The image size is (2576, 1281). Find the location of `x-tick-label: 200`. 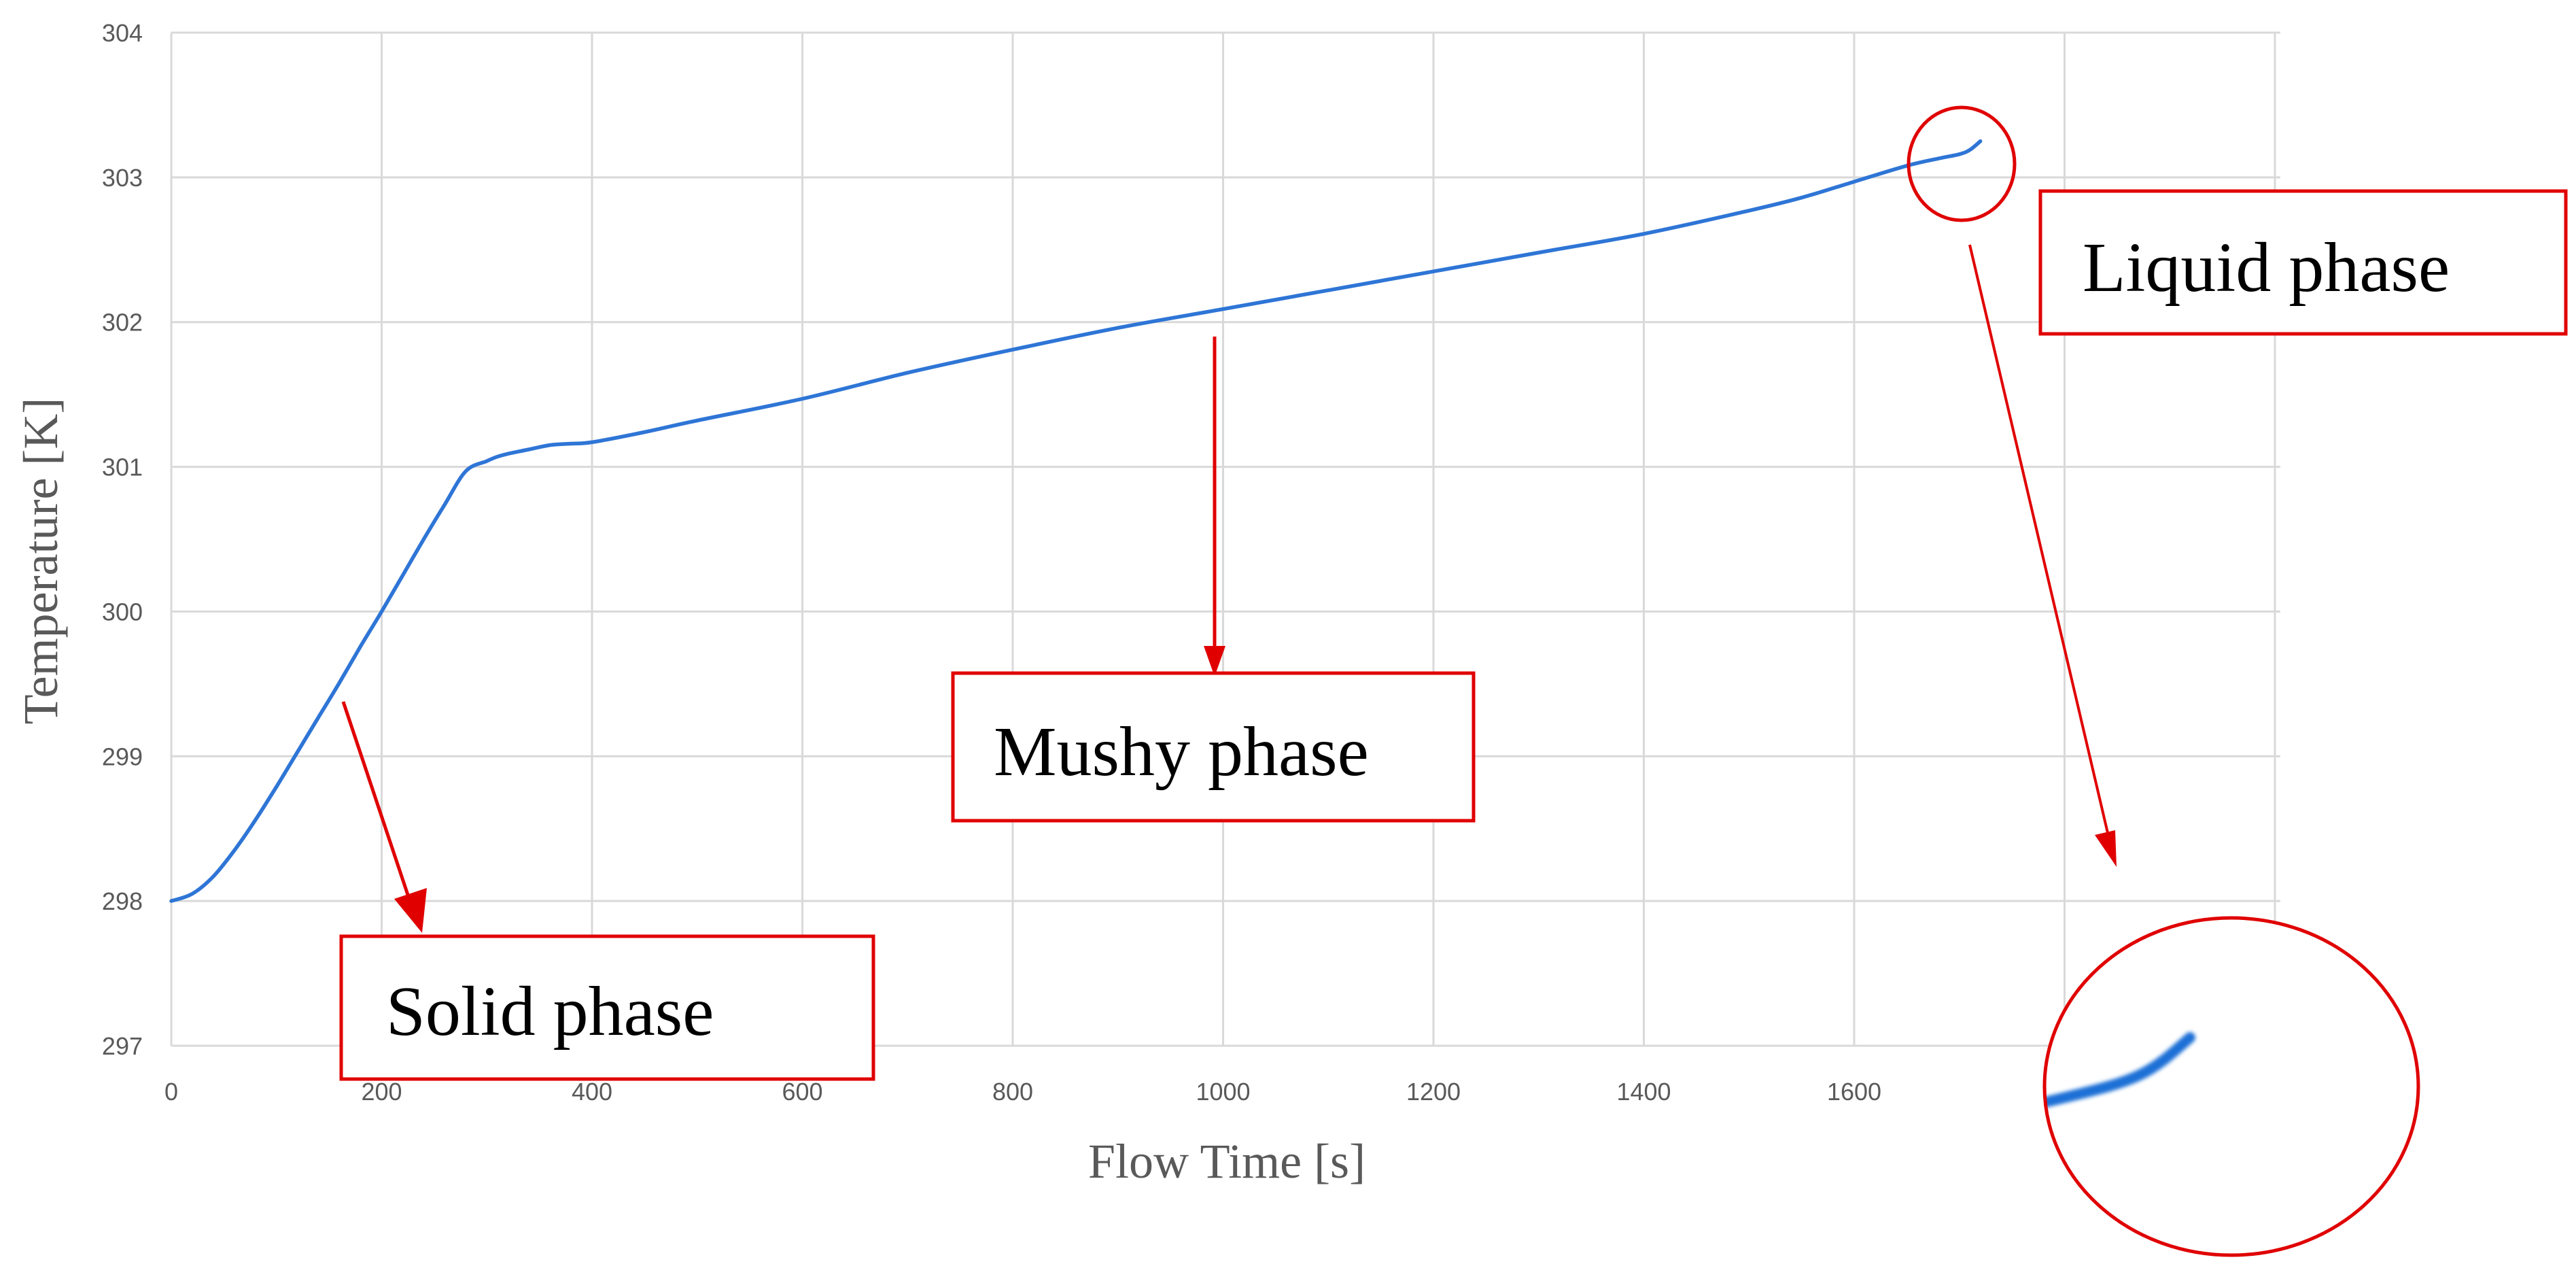

x-tick-label: 200 is located at coordinates (381, 1092).